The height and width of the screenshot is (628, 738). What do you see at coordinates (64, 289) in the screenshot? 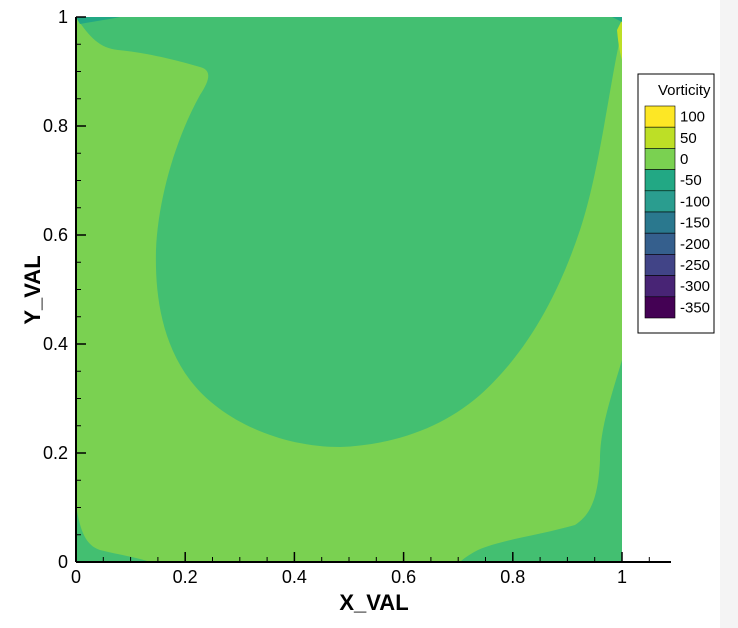
I see `y-ticks: 0 0.2 0.4 0.6 0.8 1` at bounding box center [64, 289].